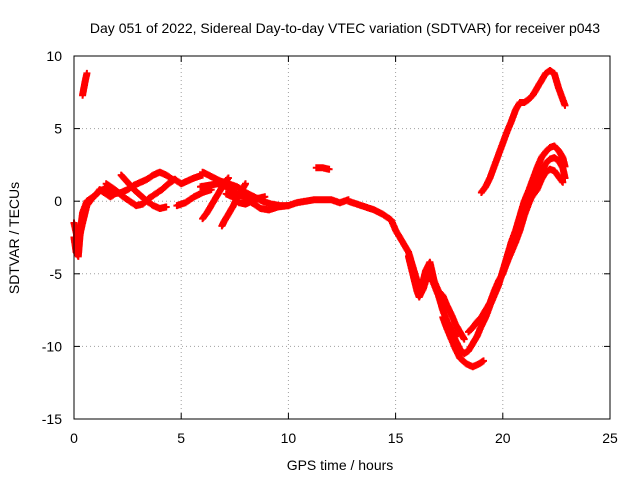  I want to click on series-track-early-high, so click(85, 84).